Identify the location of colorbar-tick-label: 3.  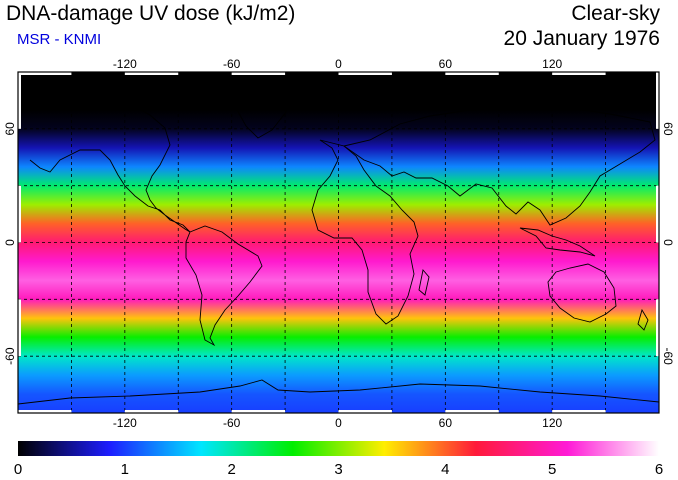
(338, 469).